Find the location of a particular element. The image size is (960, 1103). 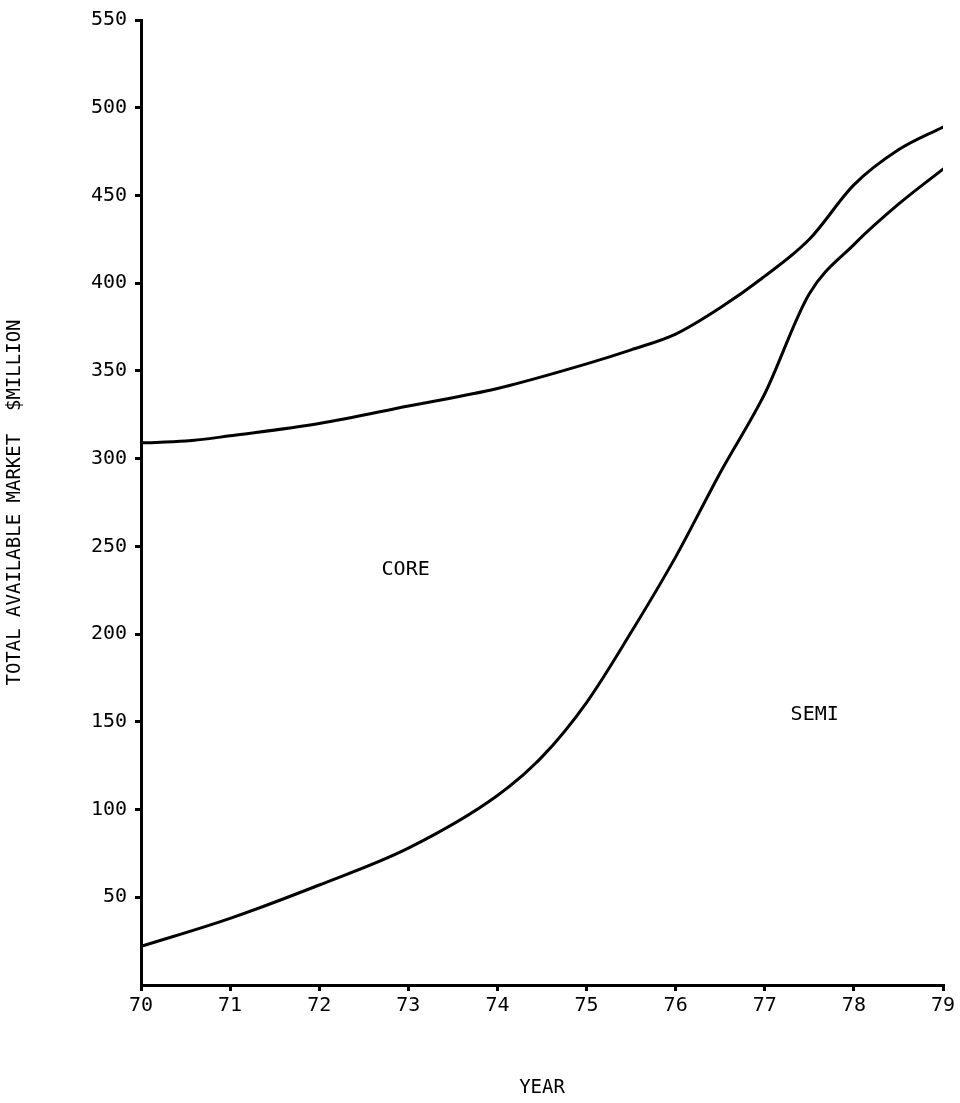

y-tick-label: 350 is located at coordinates (108, 369).